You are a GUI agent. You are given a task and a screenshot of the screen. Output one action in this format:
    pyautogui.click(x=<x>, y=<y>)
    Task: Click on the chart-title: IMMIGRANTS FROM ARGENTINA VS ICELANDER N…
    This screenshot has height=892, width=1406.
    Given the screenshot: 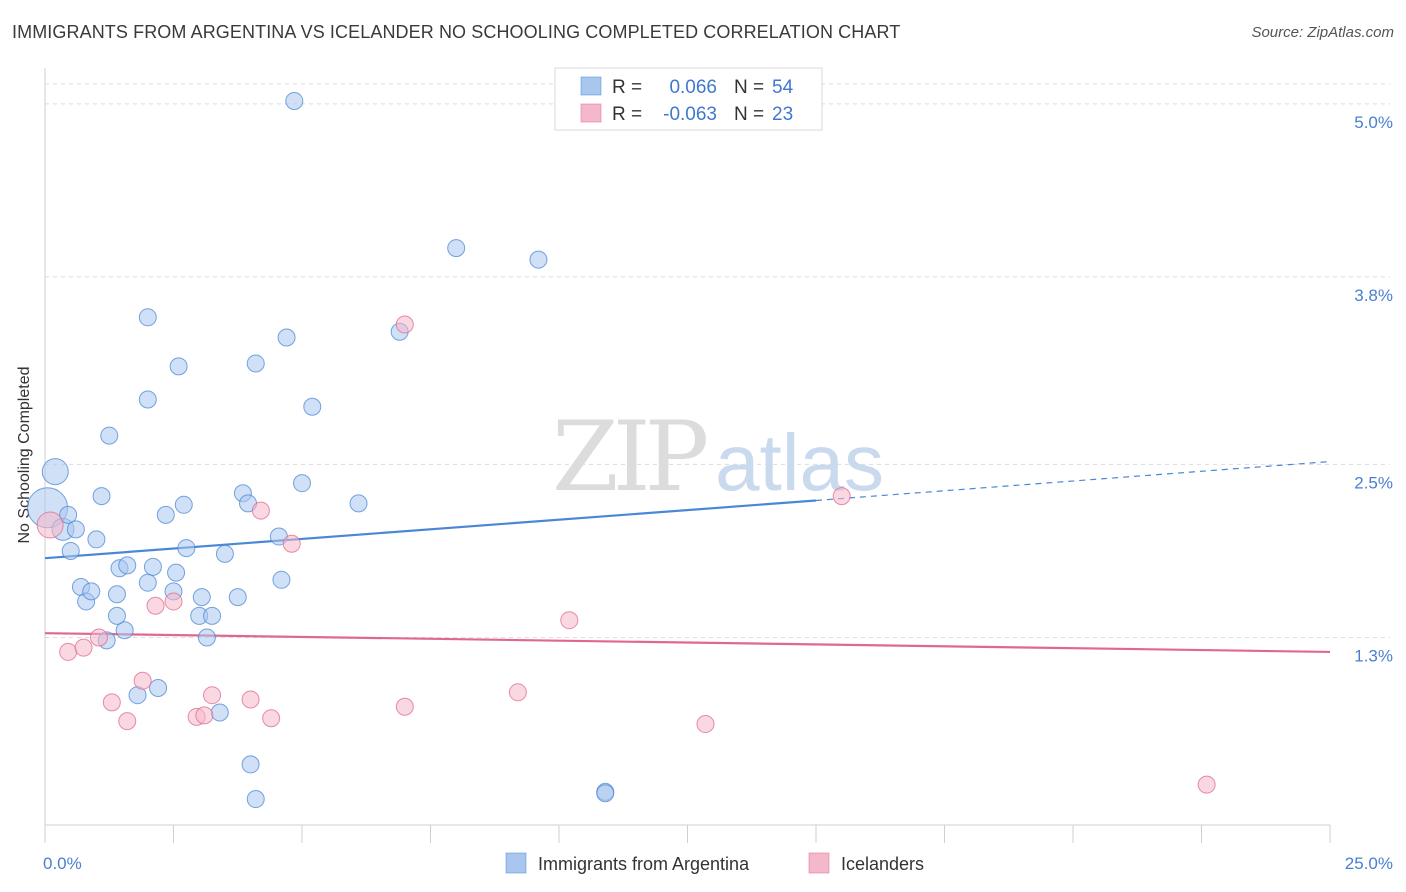 What is the action you would take?
    pyautogui.click(x=456, y=32)
    